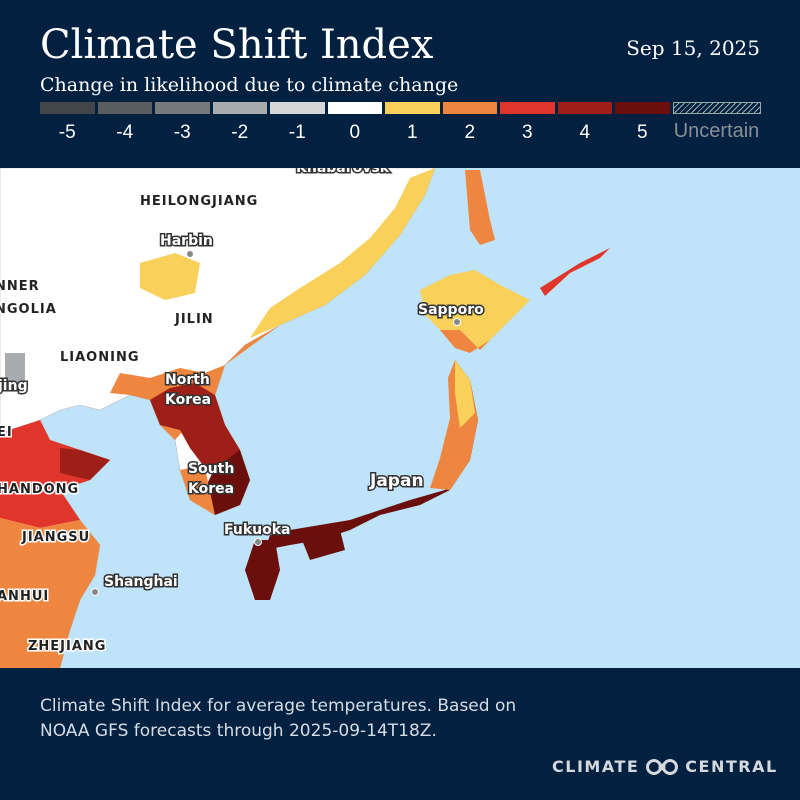 The image size is (800, 800). I want to click on legend-item: -3, so click(182, 123).